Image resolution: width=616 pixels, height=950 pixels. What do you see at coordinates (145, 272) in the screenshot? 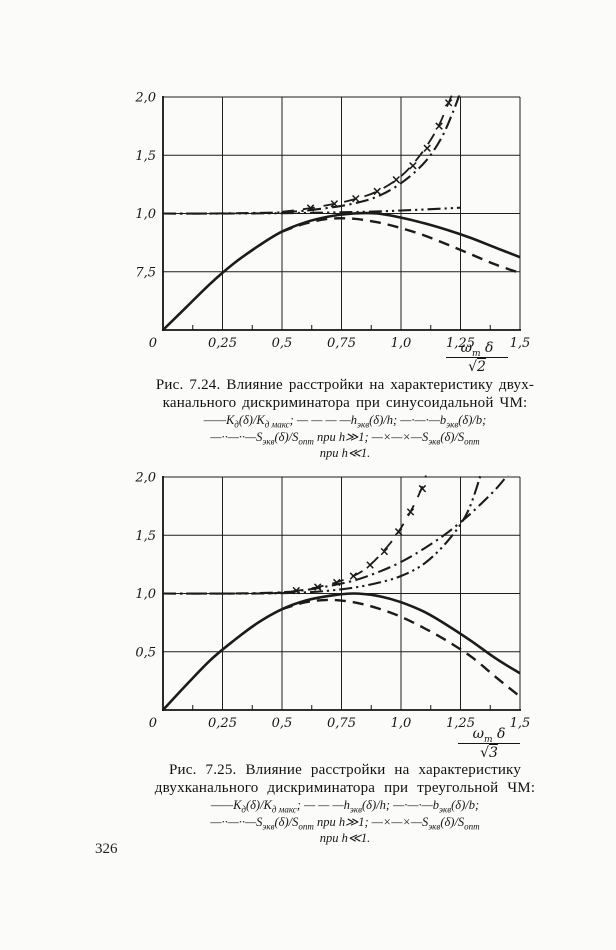
I see `y-tick-label: 7,5` at bounding box center [145, 272].